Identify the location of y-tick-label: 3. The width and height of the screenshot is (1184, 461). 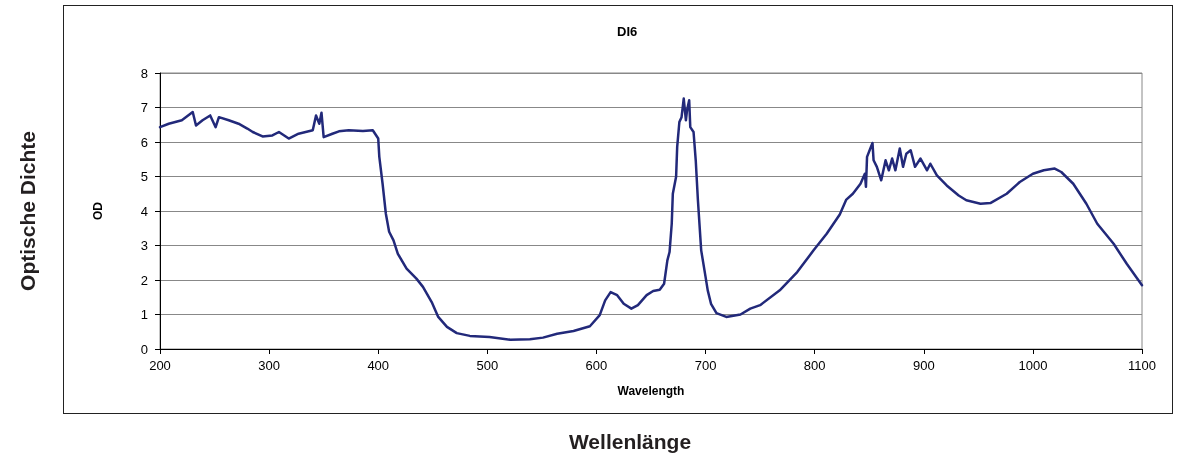
(144, 245).